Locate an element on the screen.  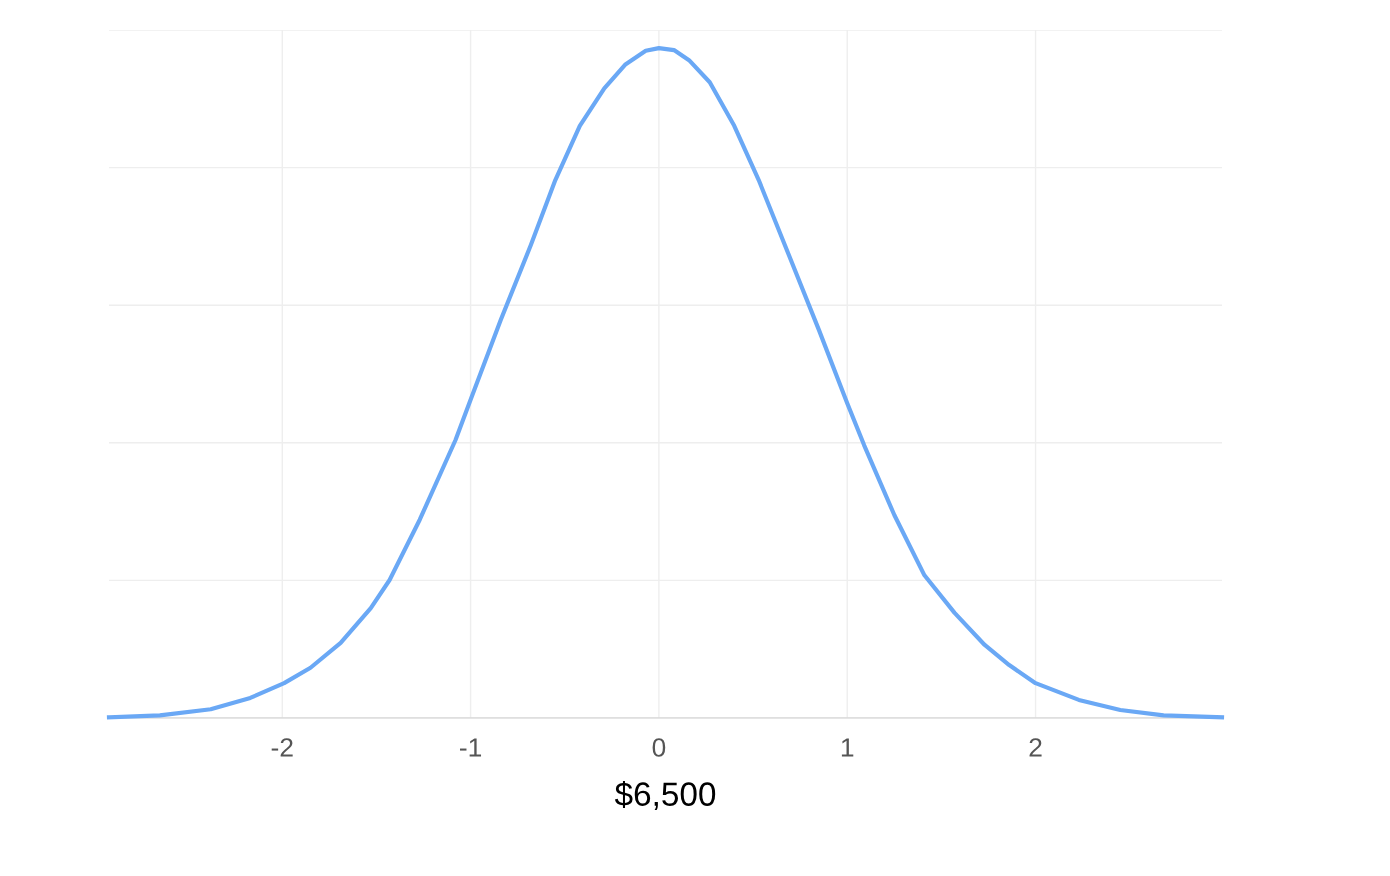
x-tick-label: 0 is located at coordinates (659, 747).